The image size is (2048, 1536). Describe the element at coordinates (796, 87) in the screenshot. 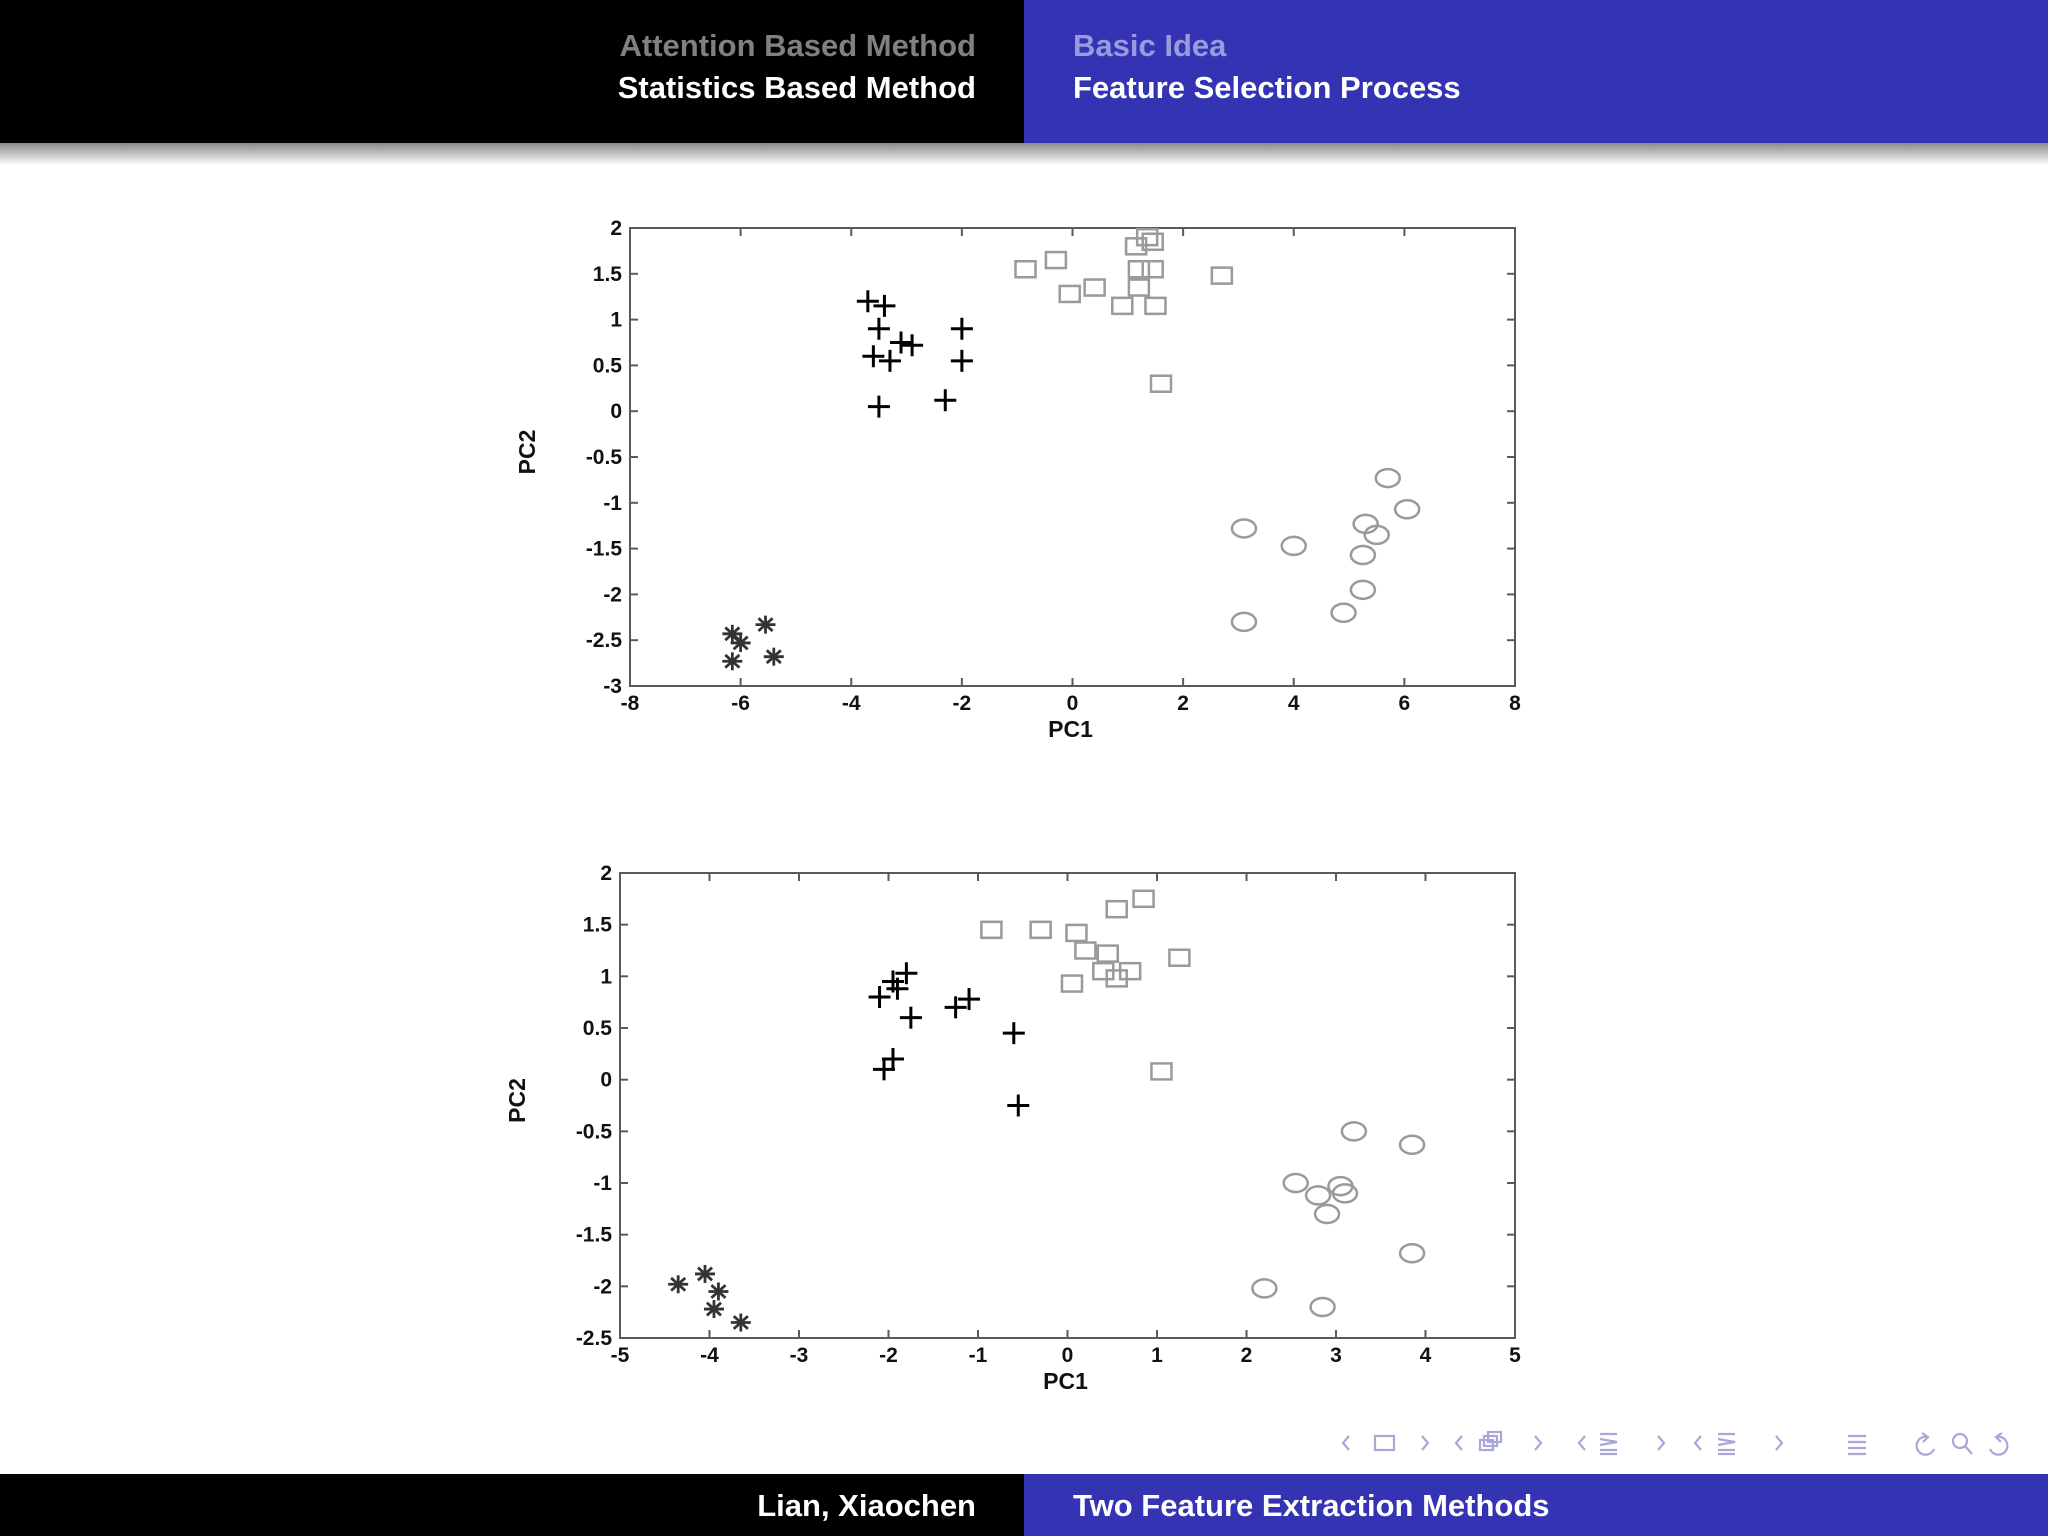

I see `header-section-statistics-based-method: Statistics Based Method` at that location.